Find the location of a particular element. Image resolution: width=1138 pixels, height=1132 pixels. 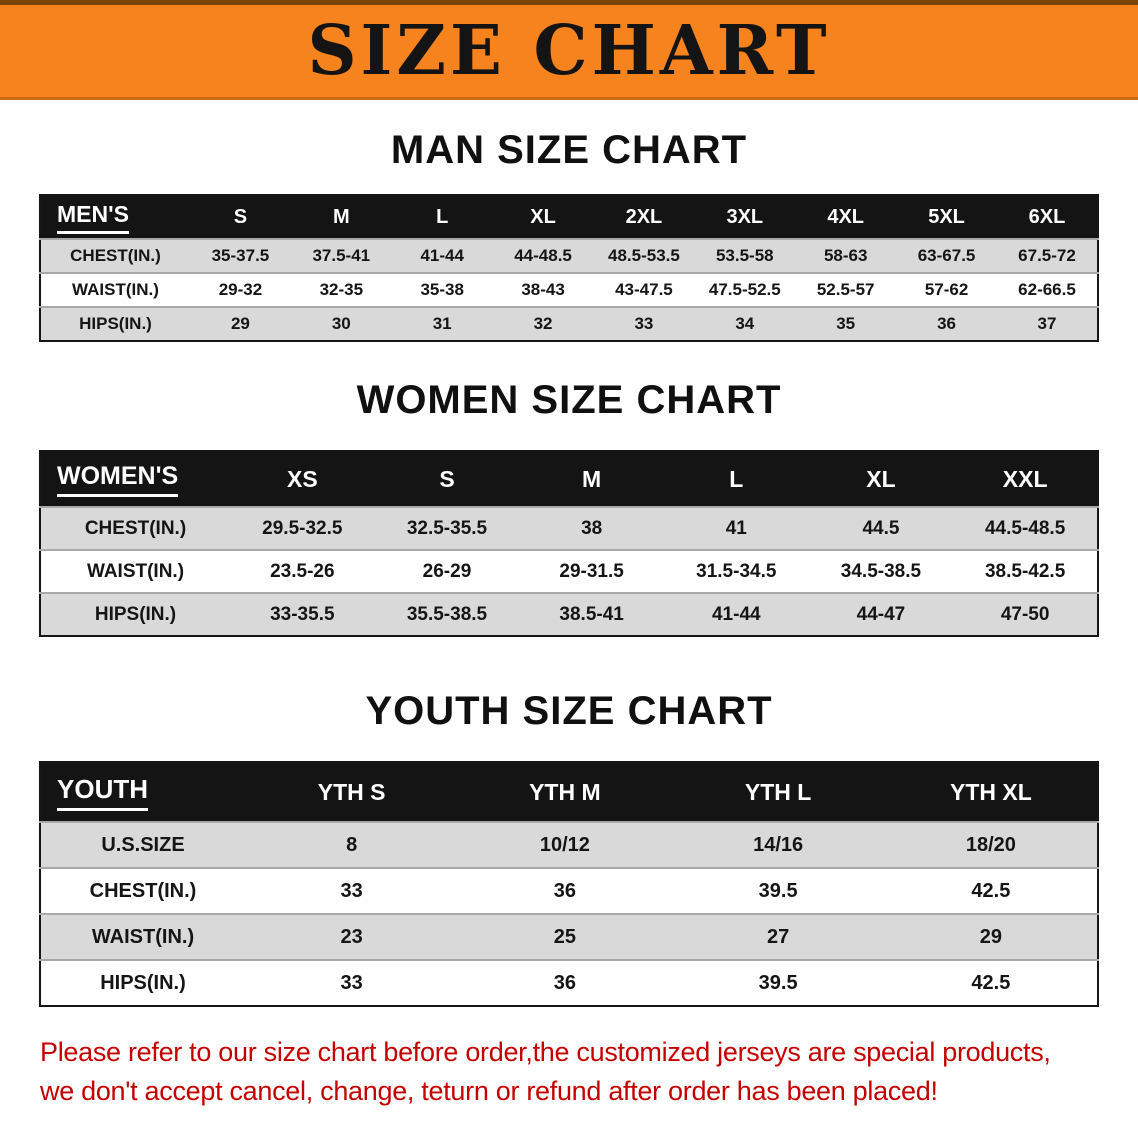

size-value: 38-43 is located at coordinates (543, 289).